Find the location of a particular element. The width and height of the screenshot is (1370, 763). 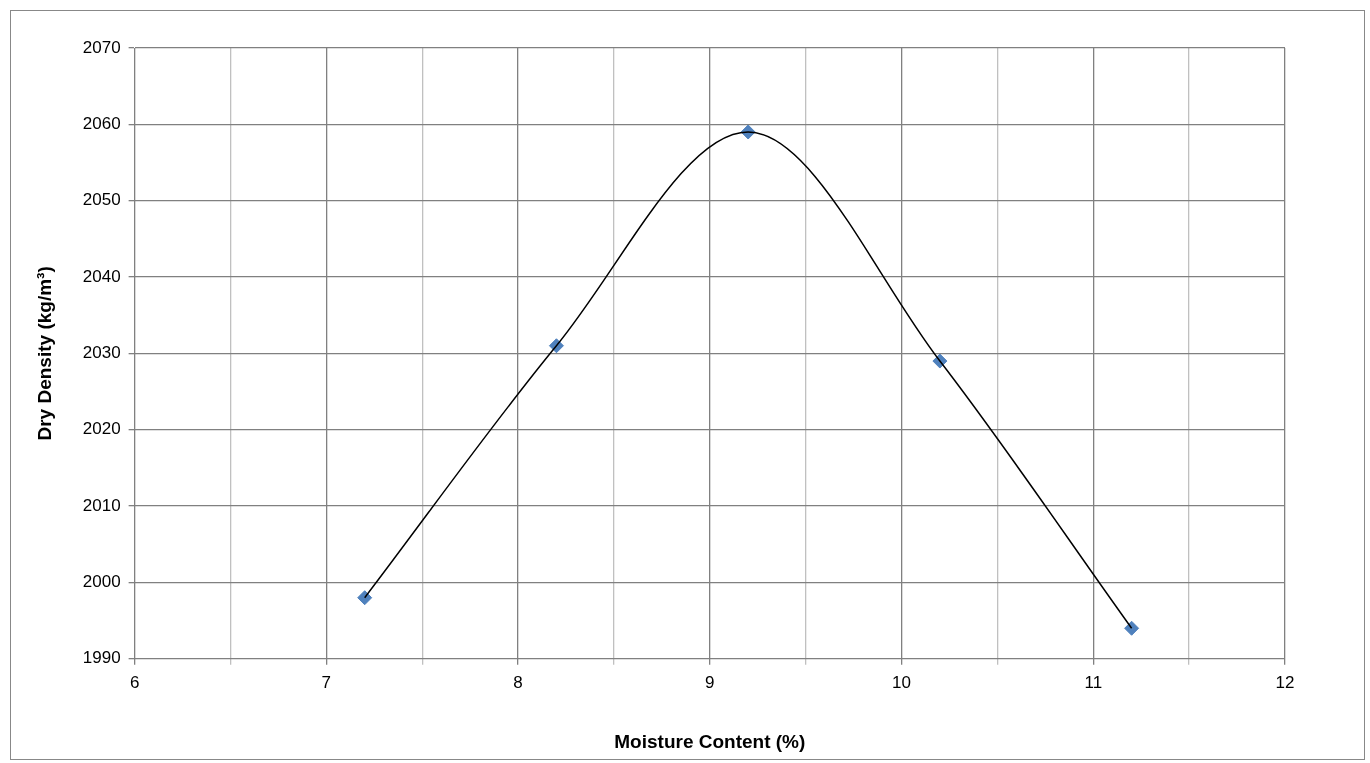

y-tick-label: 2070 is located at coordinates (101, 47).